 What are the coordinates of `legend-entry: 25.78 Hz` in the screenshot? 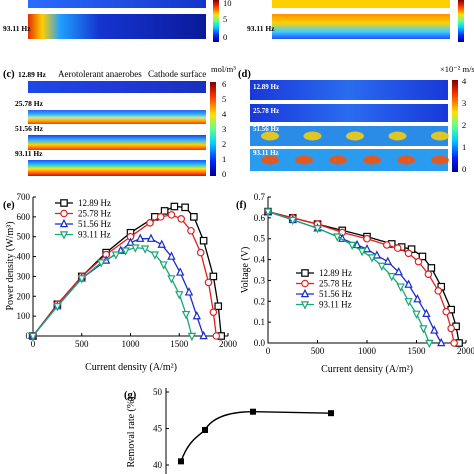 It's located at (94, 214).